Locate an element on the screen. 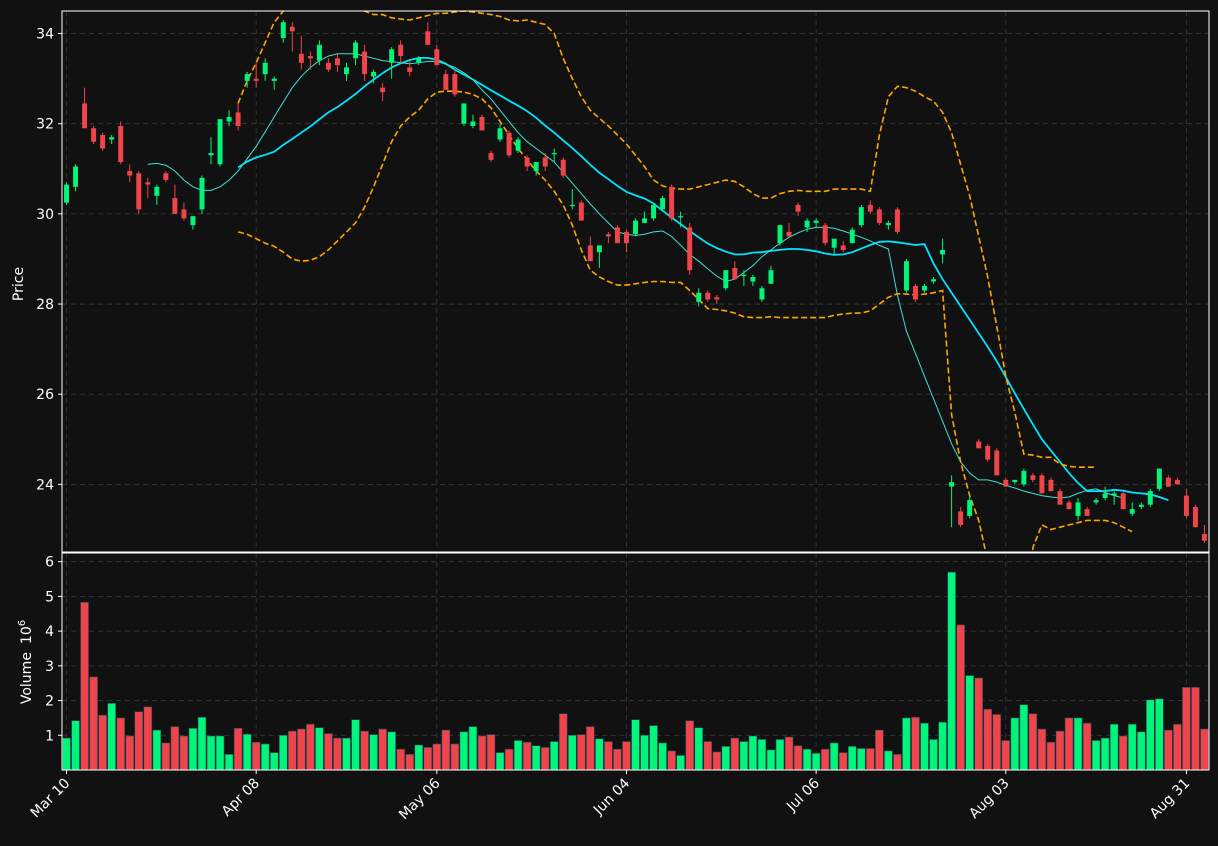 Image resolution: width=1218 pixels, height=846 pixels. price-y-axis: 24 26 28 30 32 34 is located at coordinates (49, 260).